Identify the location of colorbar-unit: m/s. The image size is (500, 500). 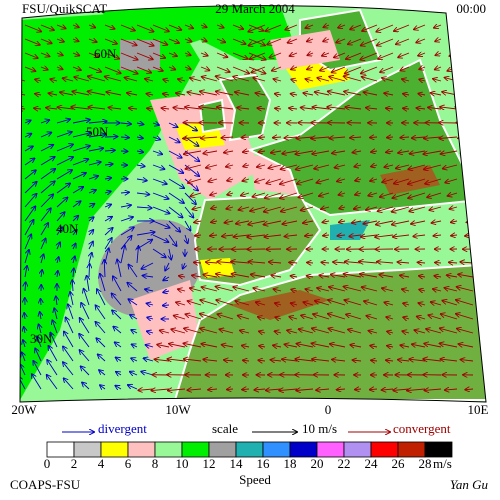
(442, 463).